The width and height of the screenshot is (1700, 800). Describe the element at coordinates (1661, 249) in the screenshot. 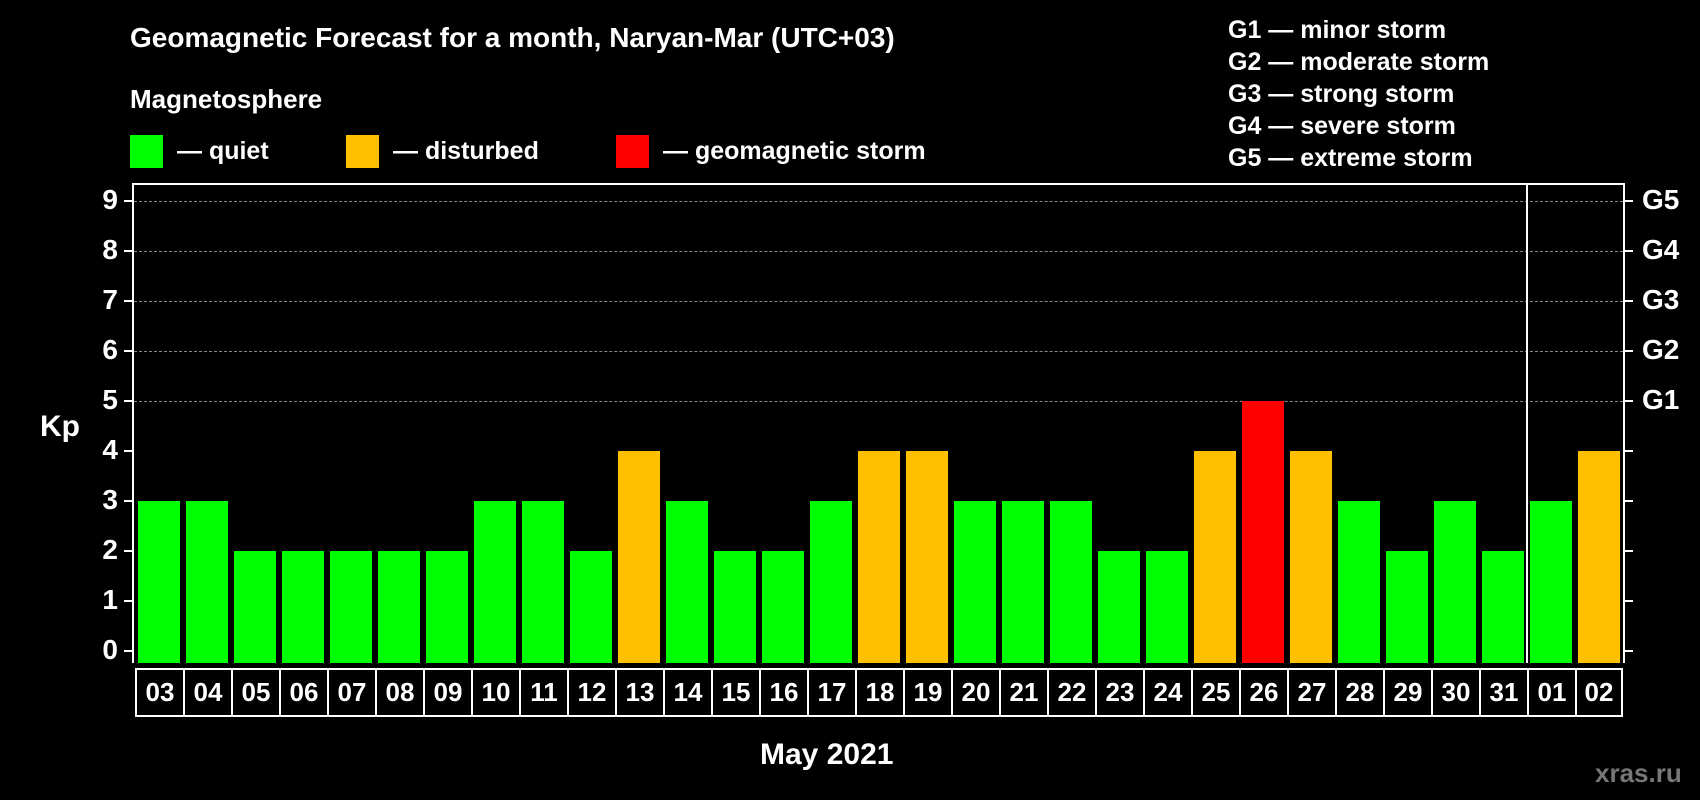

I see `g-level-label: G4` at that location.